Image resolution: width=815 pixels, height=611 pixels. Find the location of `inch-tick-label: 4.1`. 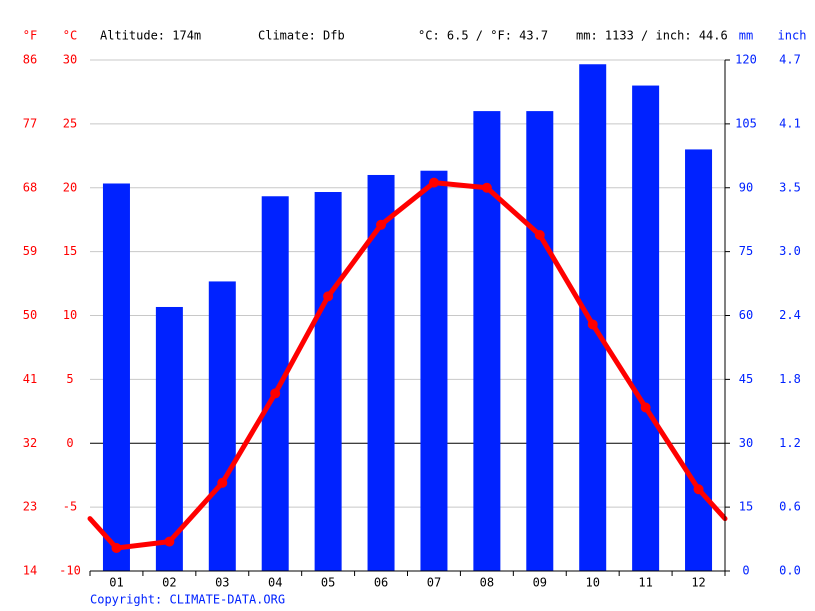

inch-tick-label: 4.1 is located at coordinates (790, 123).